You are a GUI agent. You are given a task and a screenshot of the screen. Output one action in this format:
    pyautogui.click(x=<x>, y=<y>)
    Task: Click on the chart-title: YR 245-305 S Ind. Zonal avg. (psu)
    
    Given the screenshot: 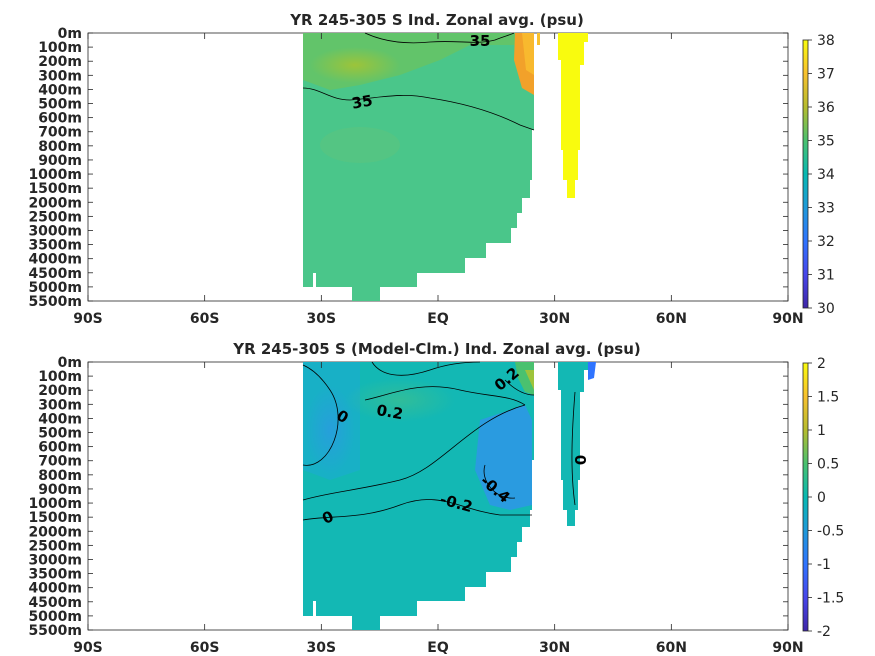 What is the action you would take?
    pyautogui.click(x=436, y=20)
    